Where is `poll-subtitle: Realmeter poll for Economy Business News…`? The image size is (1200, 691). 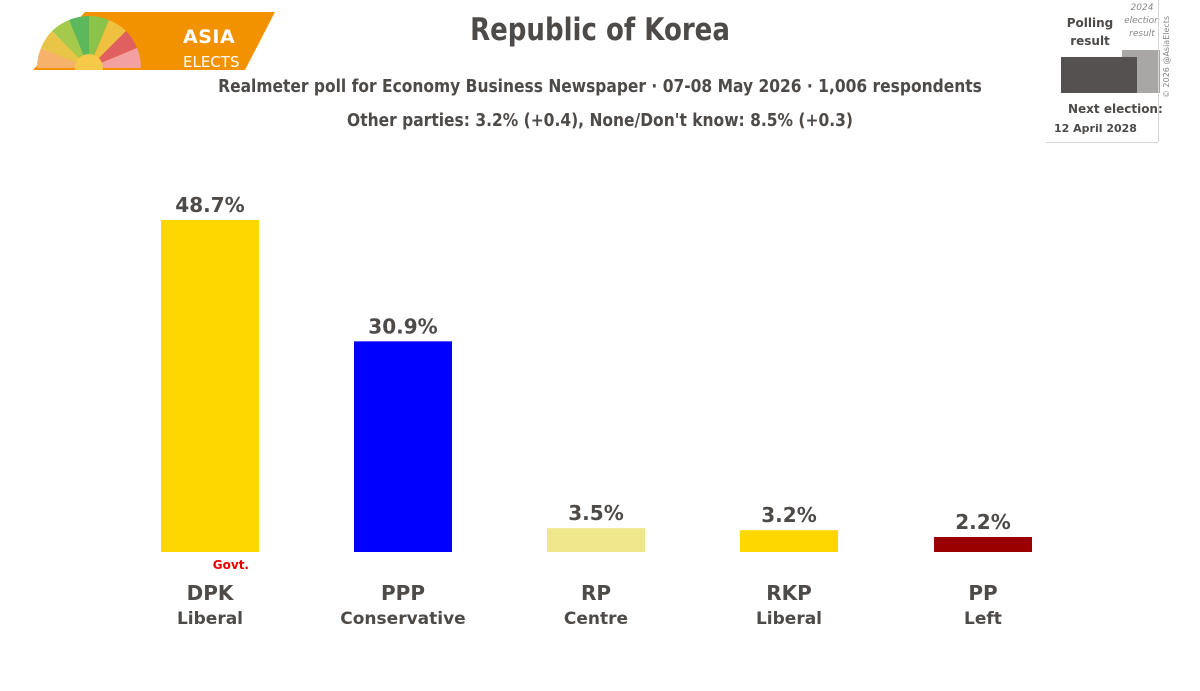 poll-subtitle: Realmeter poll for Economy Business News… is located at coordinates (600, 86).